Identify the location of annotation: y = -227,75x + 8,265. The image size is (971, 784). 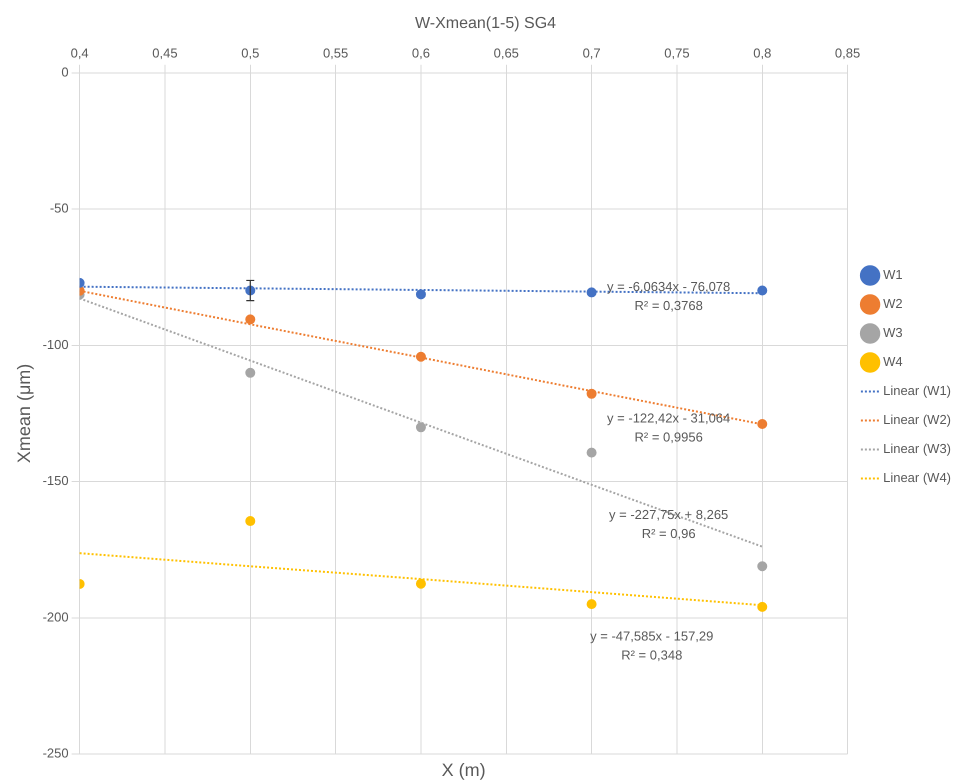
(668, 514).